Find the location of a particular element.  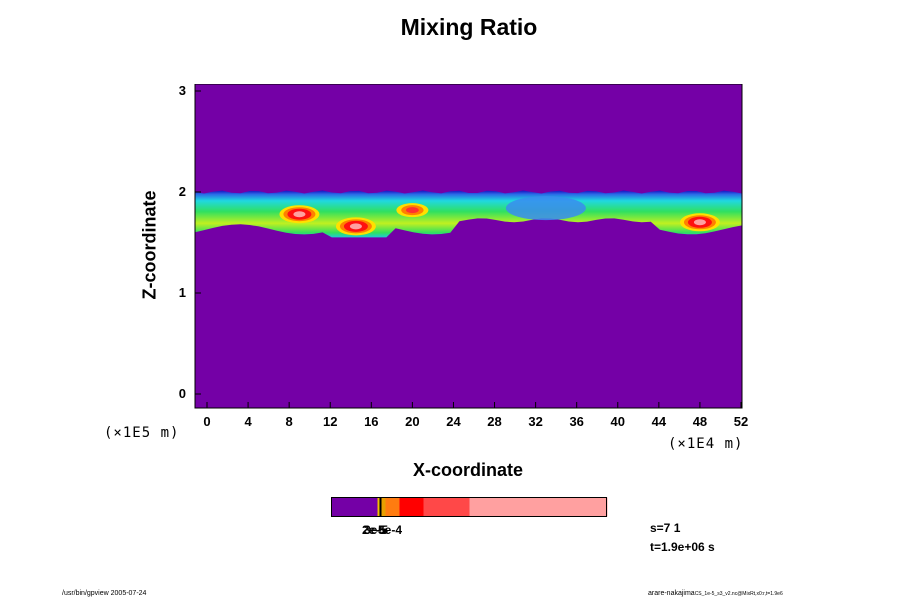

x-tick-label: 12 is located at coordinates (330, 421).